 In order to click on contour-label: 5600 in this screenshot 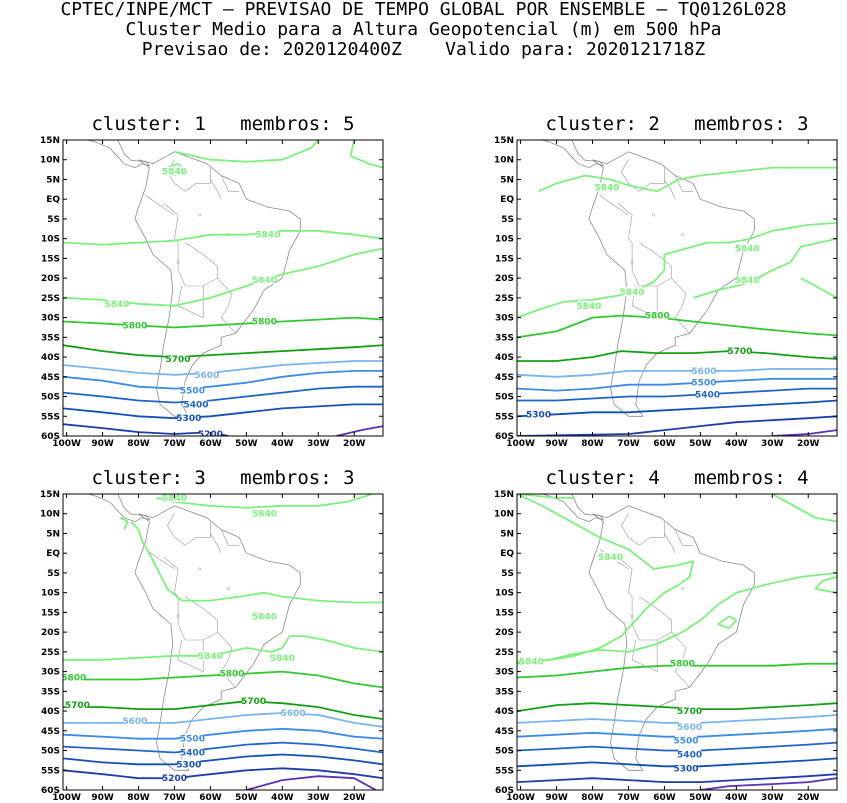, I will do `click(293, 714)`.